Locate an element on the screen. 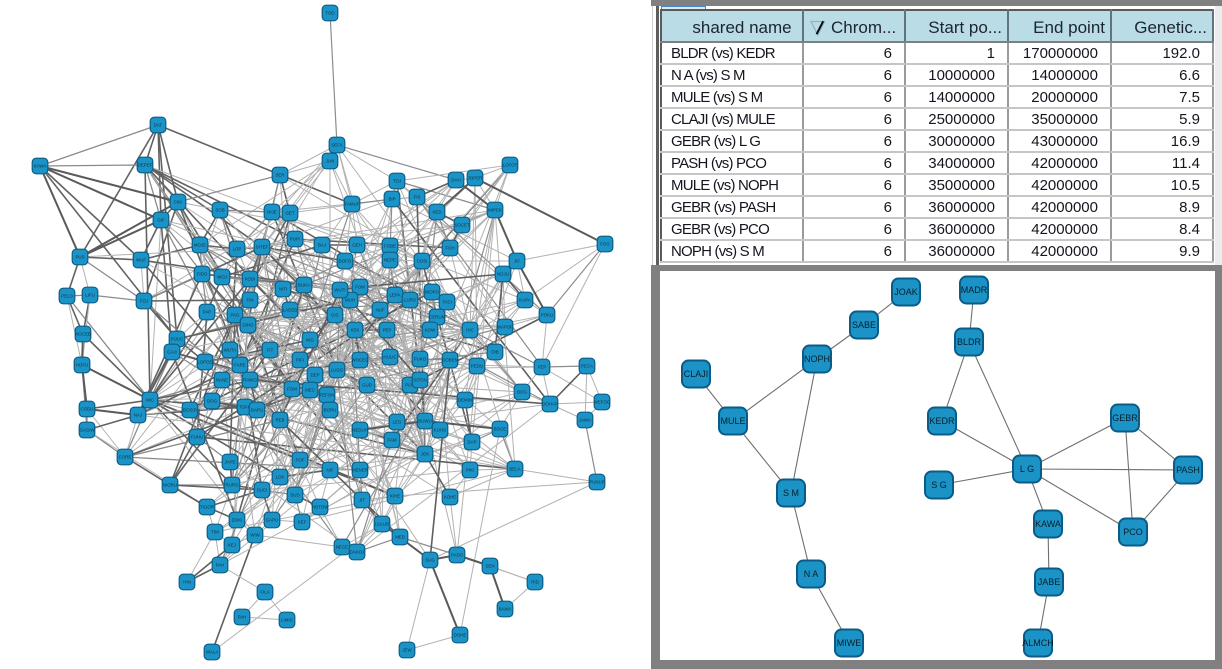 Image resolution: width=1222 pixels, height=669 pixels. svg-text: GIF is located at coordinates (161, 220).